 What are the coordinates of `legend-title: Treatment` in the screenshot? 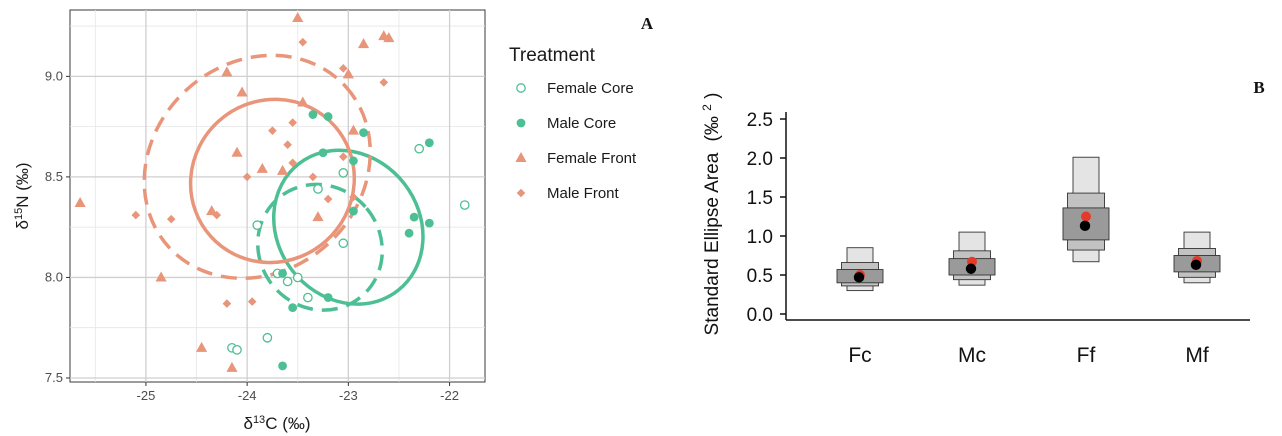 It's located at (552, 55).